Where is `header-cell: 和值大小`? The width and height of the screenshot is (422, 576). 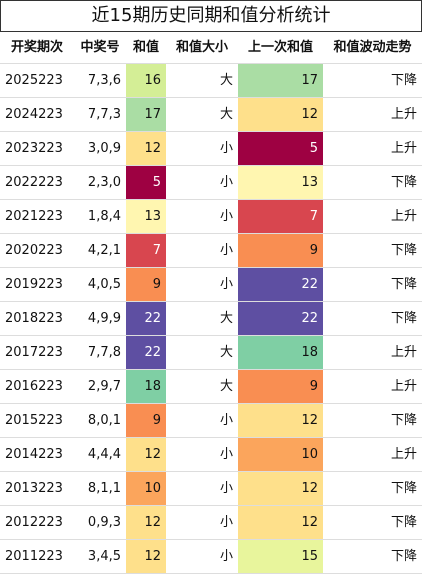
header-cell: 和值大小 is located at coordinates (201, 47).